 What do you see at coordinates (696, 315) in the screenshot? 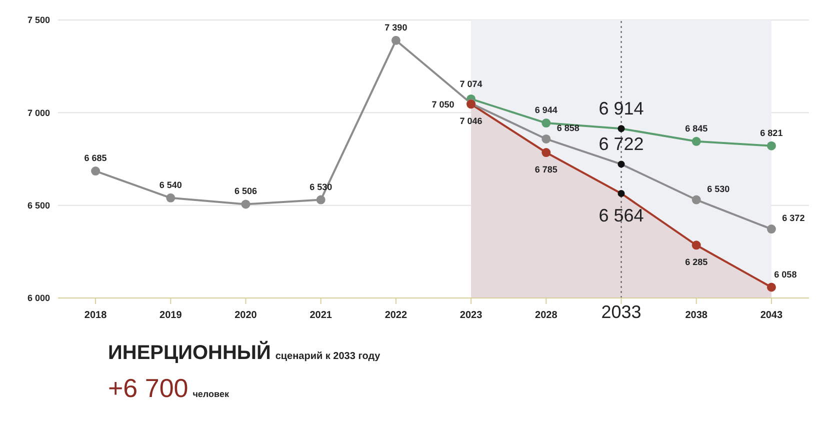
I see `x-tick-label: 2038` at bounding box center [696, 315].